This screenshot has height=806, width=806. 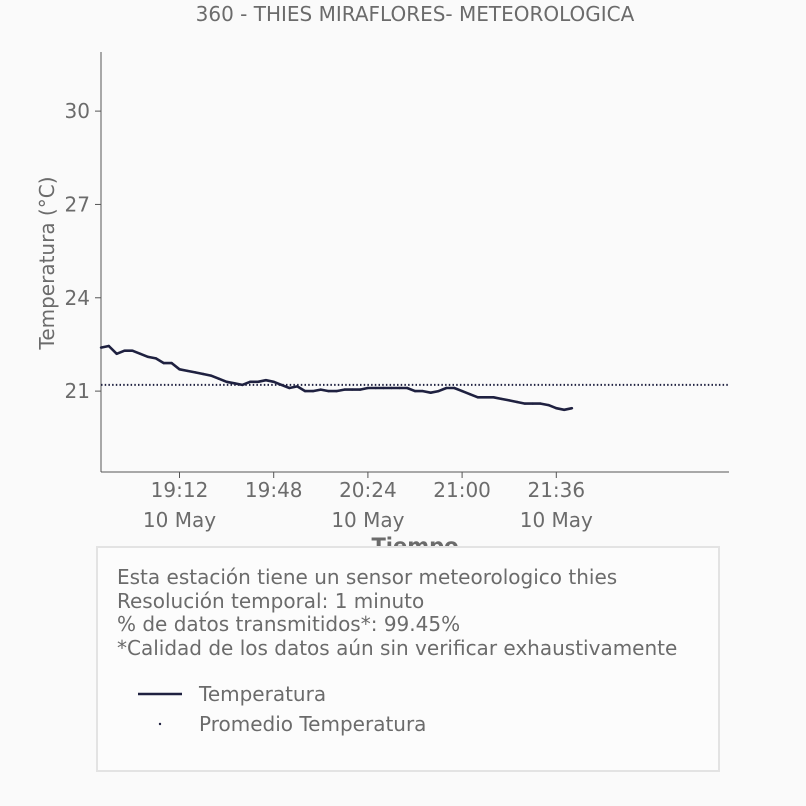 What do you see at coordinates (271, 600) in the screenshot?
I see `info-line-resolution: Resolución temporal: 1 minuto` at bounding box center [271, 600].